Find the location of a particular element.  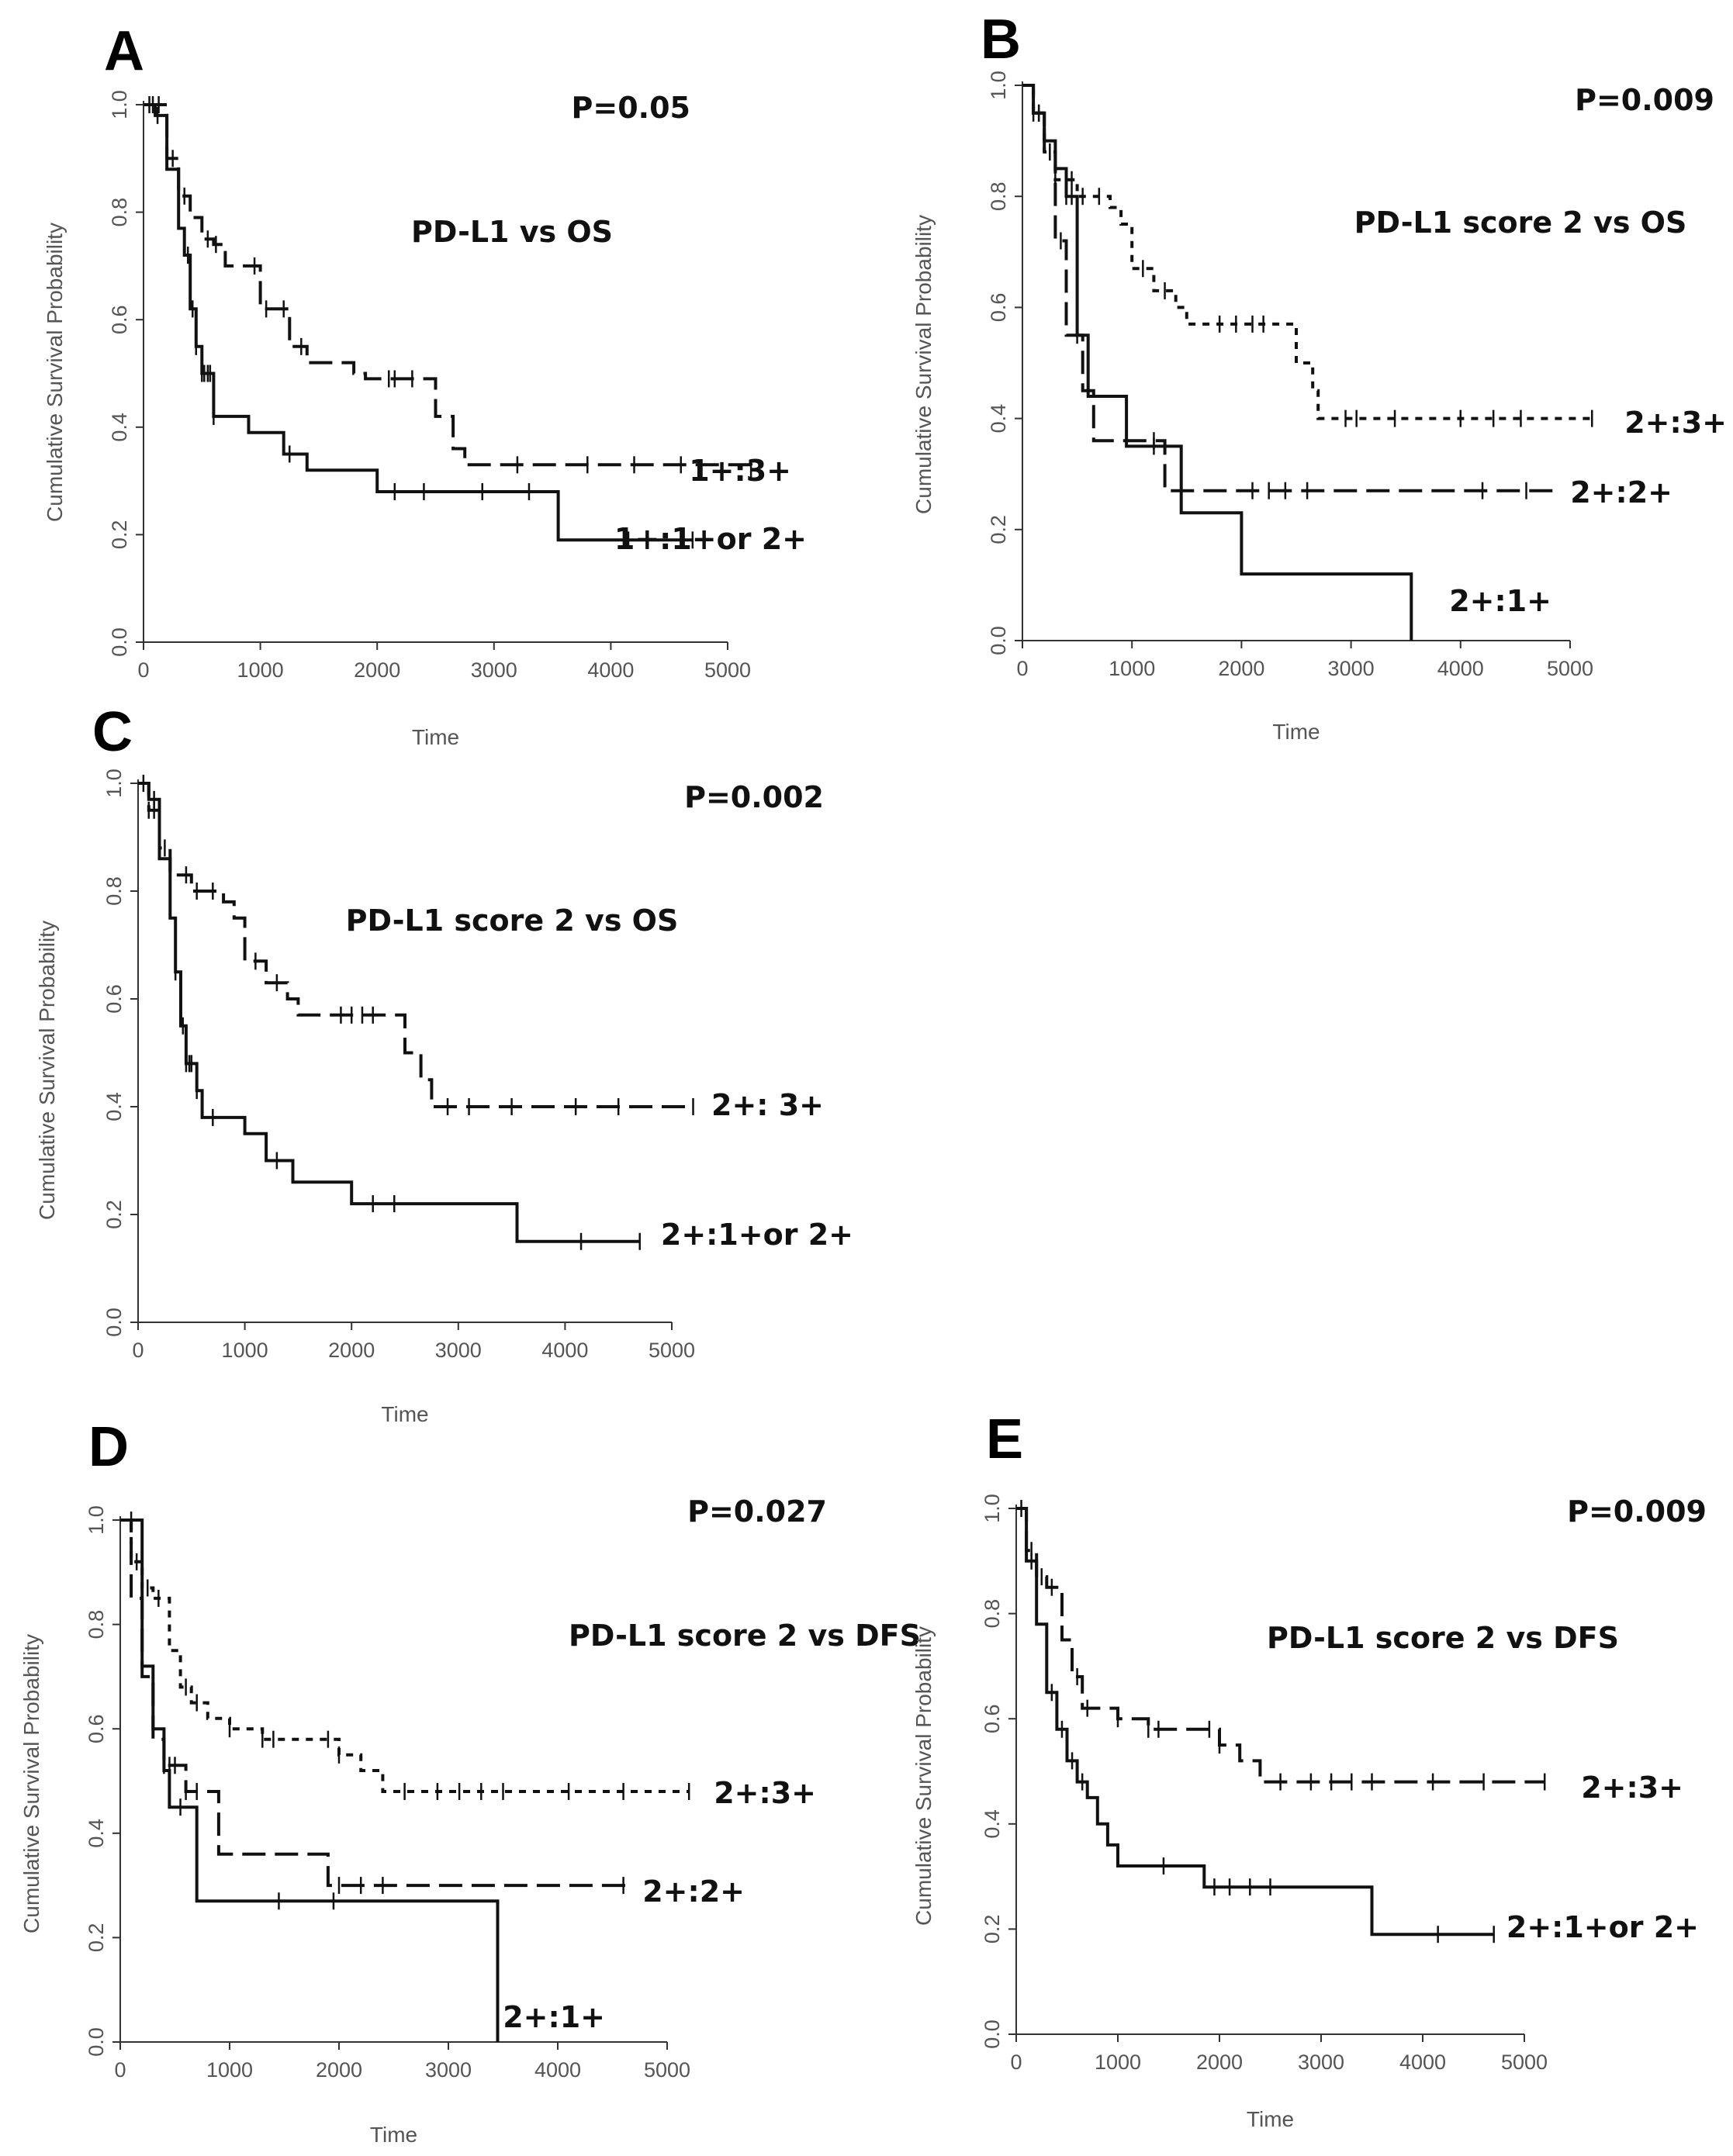

panel-letter: D is located at coordinates (108, 1447).